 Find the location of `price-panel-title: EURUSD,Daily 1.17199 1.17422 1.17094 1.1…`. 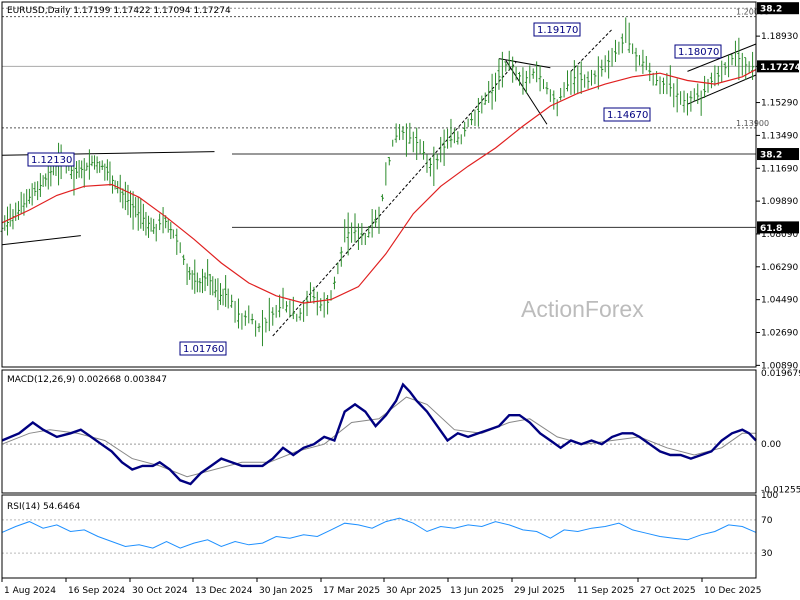

price-panel-title: EURUSD,Daily 1.17199 1.17422 1.17094 1.1… is located at coordinates (119, 11).